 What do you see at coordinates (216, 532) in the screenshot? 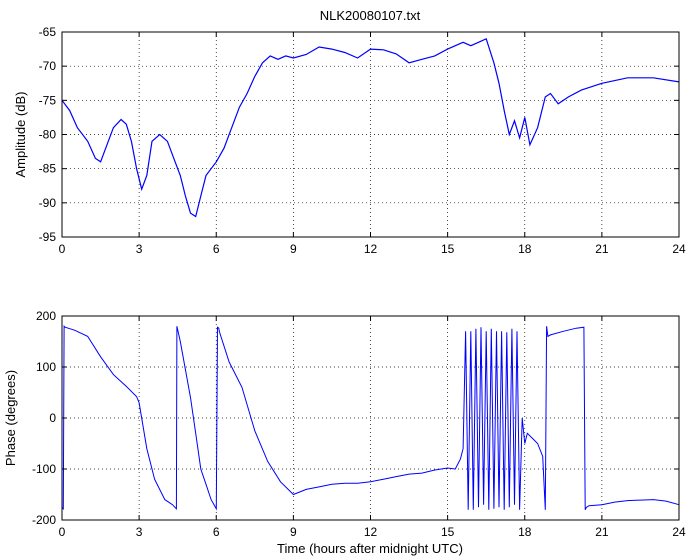
I see `phase-x-tick-label: 6` at bounding box center [216, 532].